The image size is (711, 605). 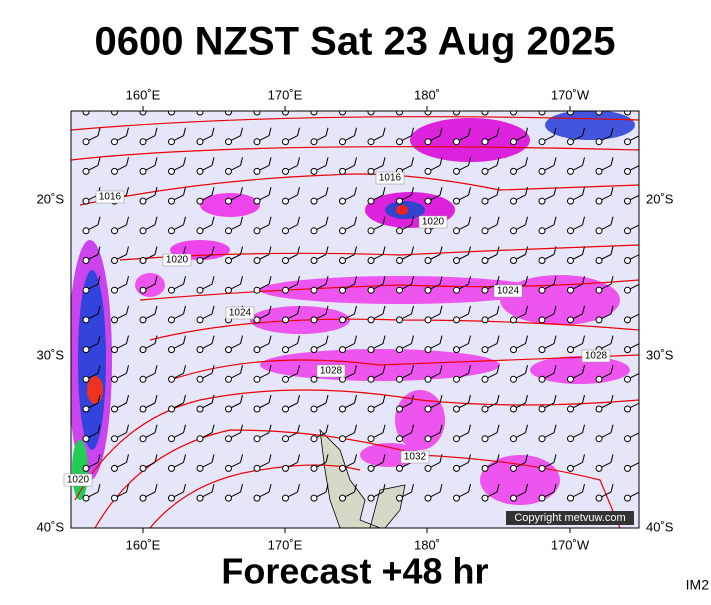 What do you see at coordinates (660, 354) in the screenshot?
I see `lat-label: 30˚S` at bounding box center [660, 354].